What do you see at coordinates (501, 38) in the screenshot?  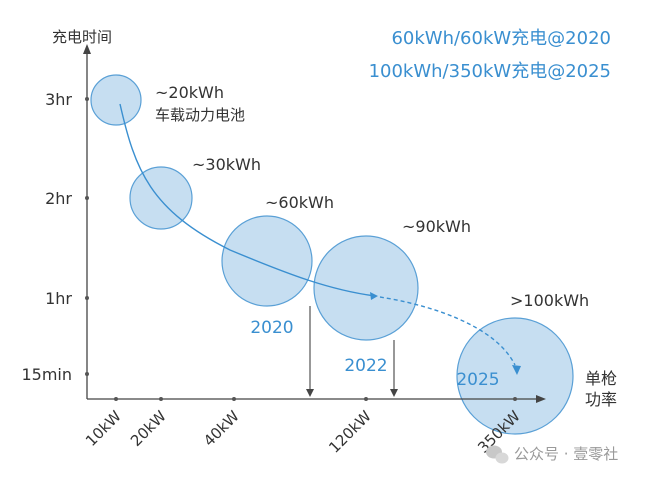 I see `legend-line-1: 60kWh/60kW充电@2020` at bounding box center [501, 38].